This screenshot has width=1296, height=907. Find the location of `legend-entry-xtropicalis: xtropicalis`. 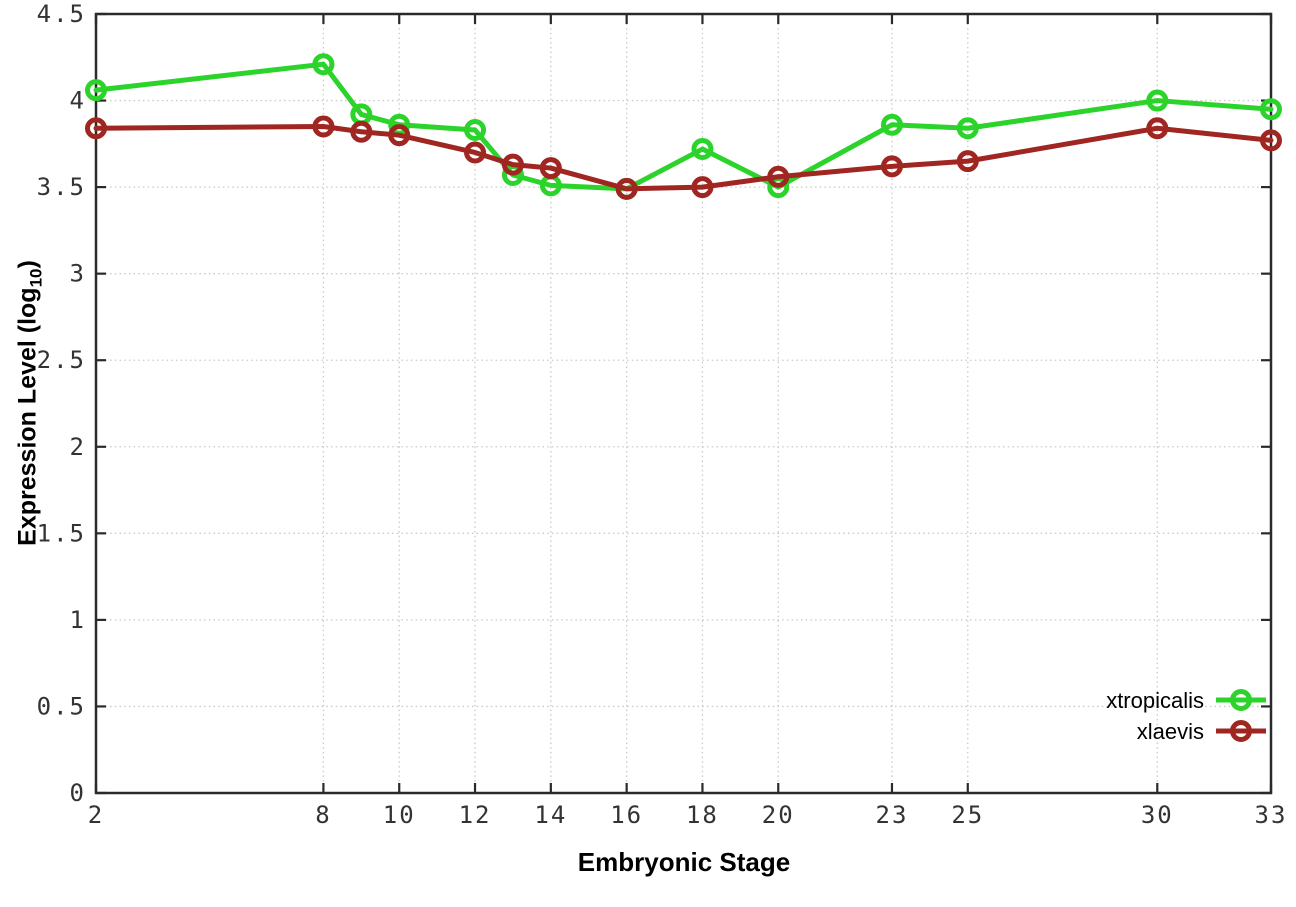

legend-entry-xtropicalis: xtropicalis is located at coordinates (1186, 700).